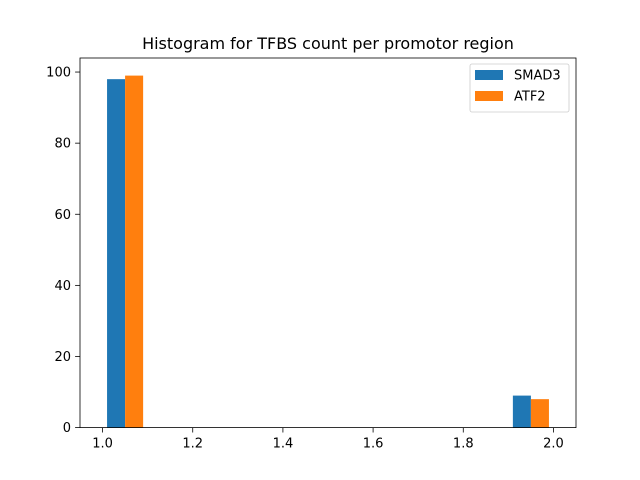 This screenshot has height=480, width=640. What do you see at coordinates (530, 97) in the screenshot?
I see `legend-label-atf2: ATF2` at bounding box center [530, 97].